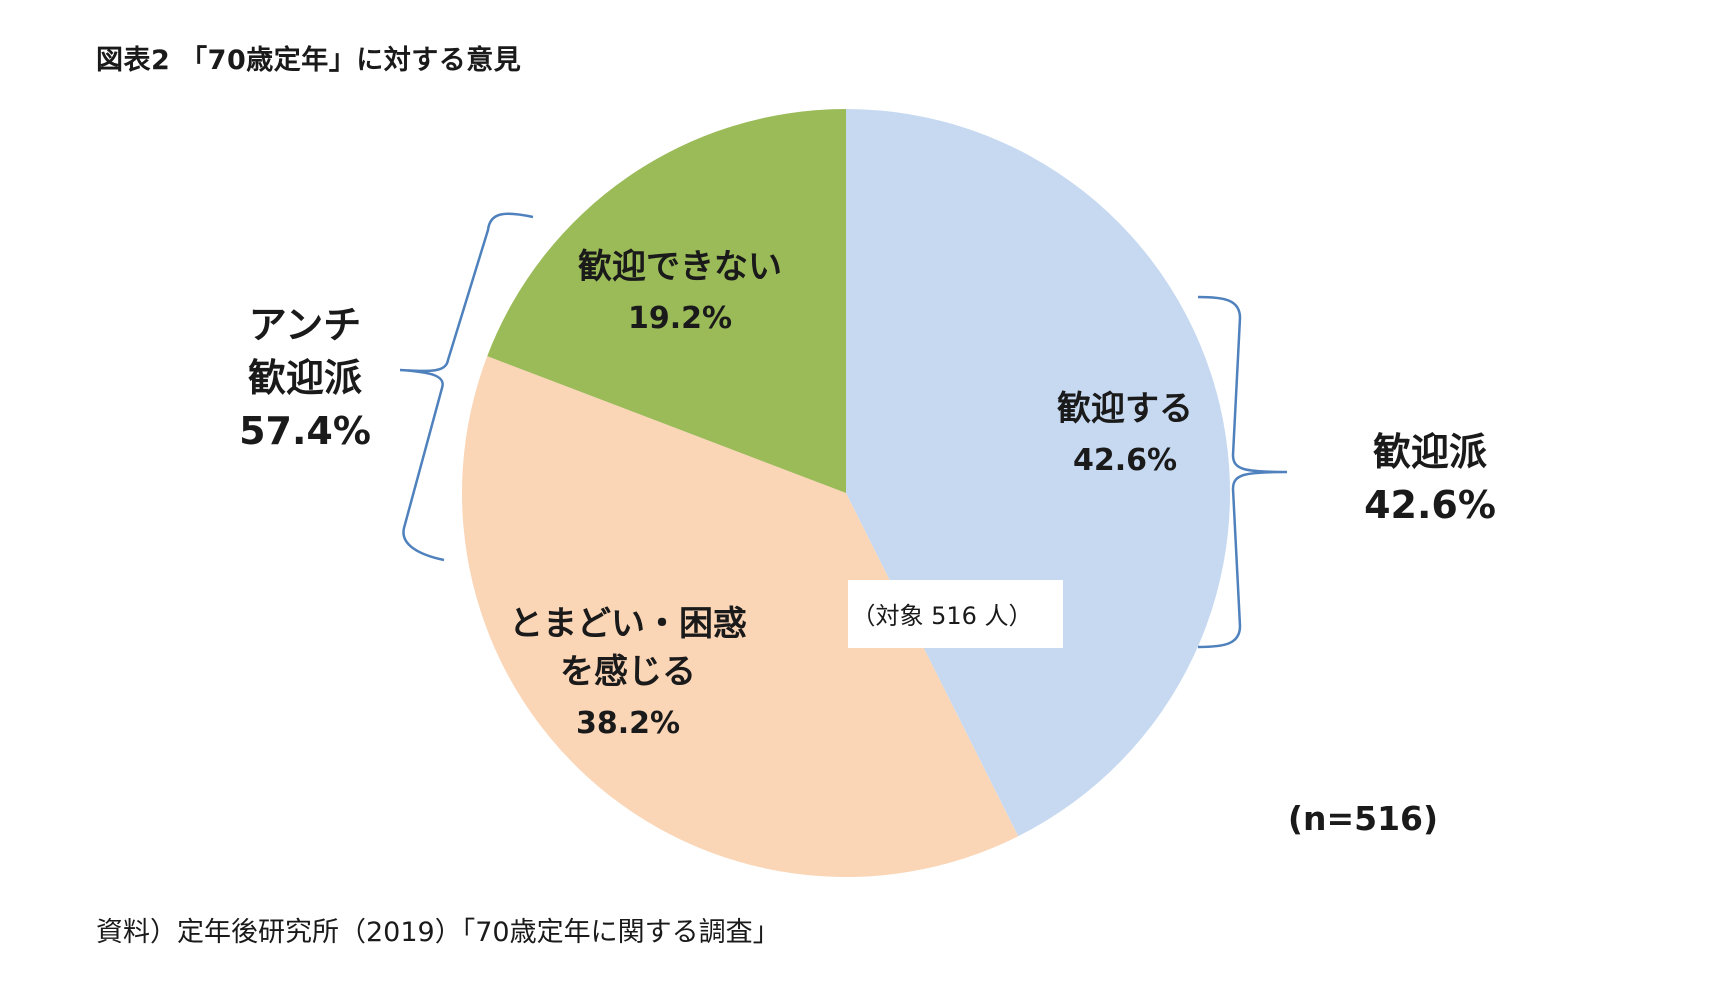 Image resolution: width=1719 pixels, height=989 pixels. I want to click on group-label-left-line-1: 歓迎派, so click(305, 378).